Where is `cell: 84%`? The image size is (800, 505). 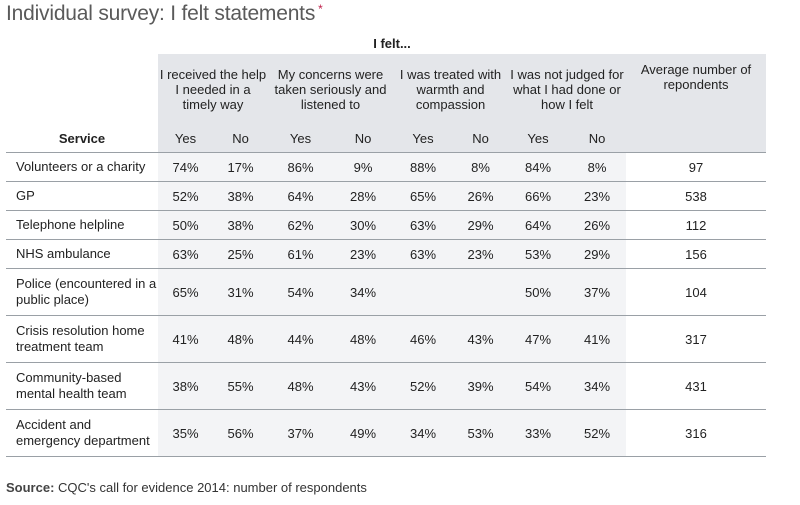 cell: 84% is located at coordinates (538, 167).